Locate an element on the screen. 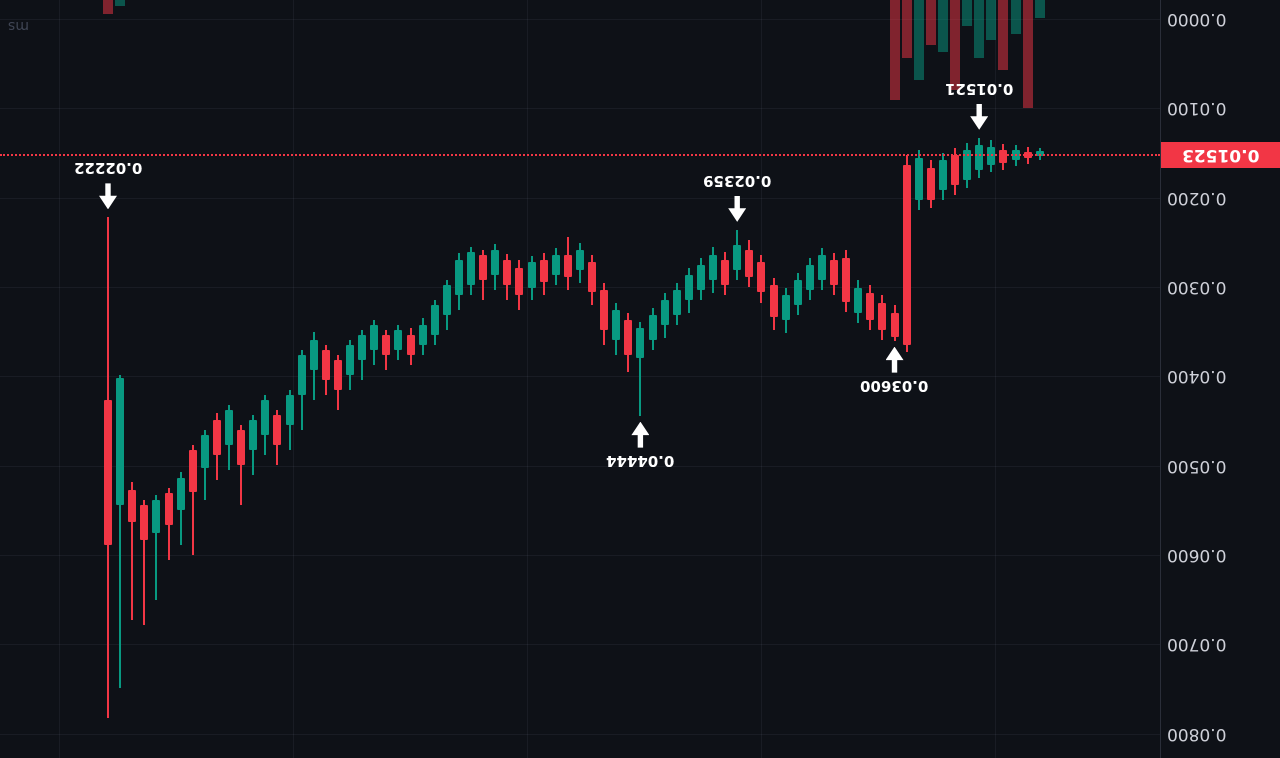  watermark-text: ms is located at coordinates (18, 26).